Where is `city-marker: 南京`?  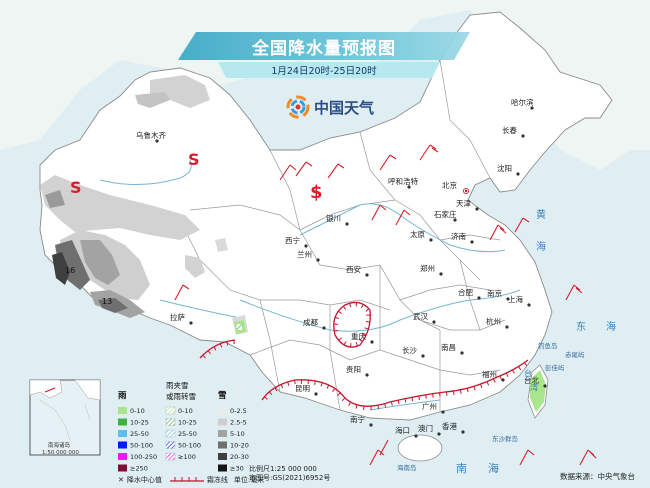
city-marker: 南京 is located at coordinates (498, 294).